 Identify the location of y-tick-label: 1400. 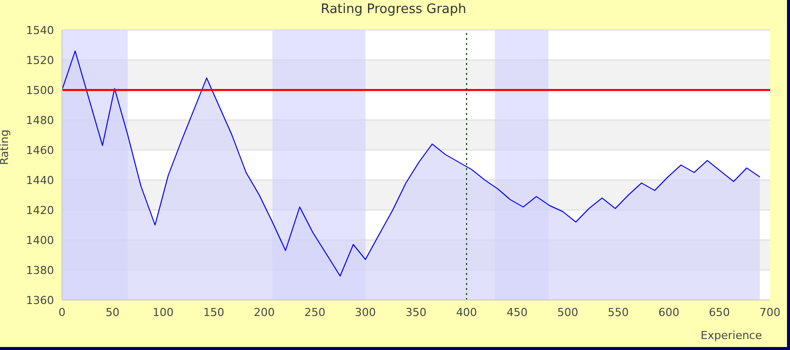
(40, 240).